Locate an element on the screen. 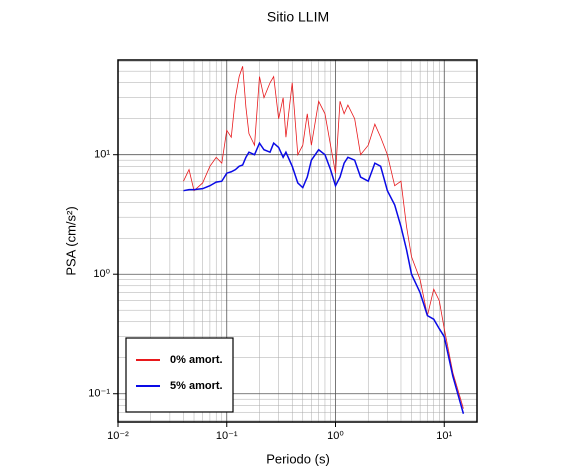 The width and height of the screenshot is (586, 475). x-axis-label: Periodo (s) is located at coordinates (298, 458).